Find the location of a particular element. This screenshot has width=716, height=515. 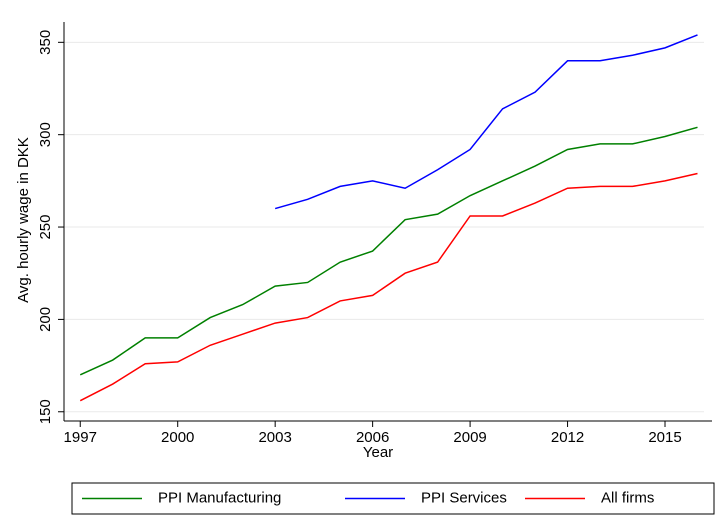

x-tick-label: 2003 is located at coordinates (274, 437).